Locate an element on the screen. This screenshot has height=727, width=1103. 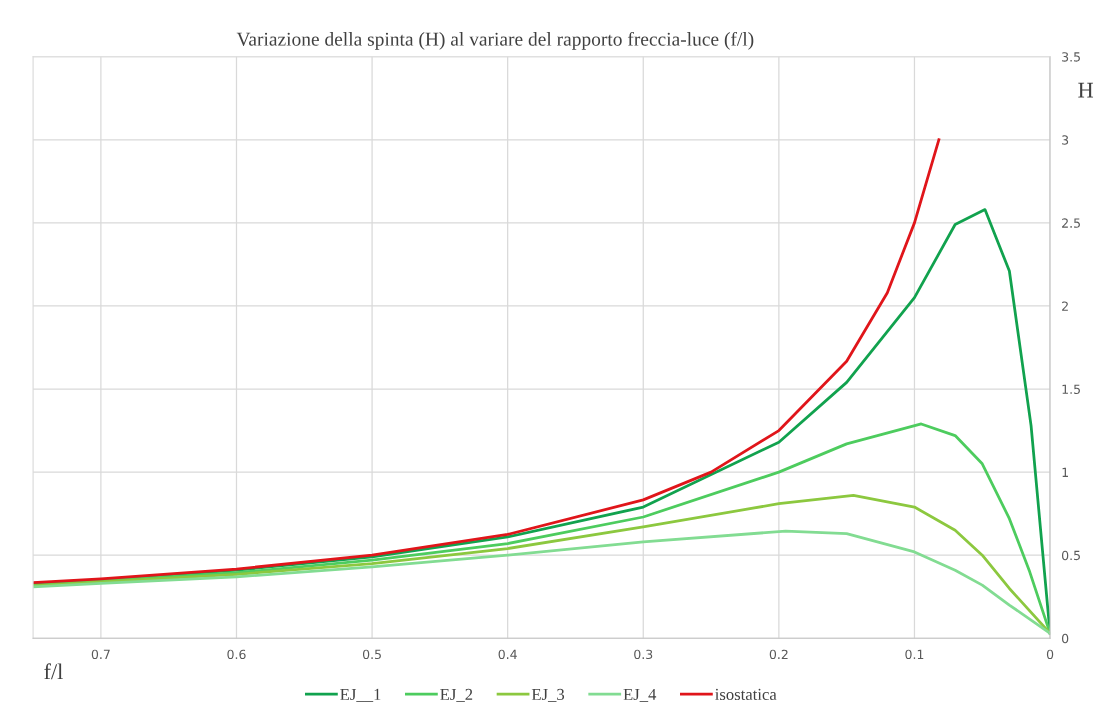
y-tick-label: 1.5 is located at coordinates (1071, 389).